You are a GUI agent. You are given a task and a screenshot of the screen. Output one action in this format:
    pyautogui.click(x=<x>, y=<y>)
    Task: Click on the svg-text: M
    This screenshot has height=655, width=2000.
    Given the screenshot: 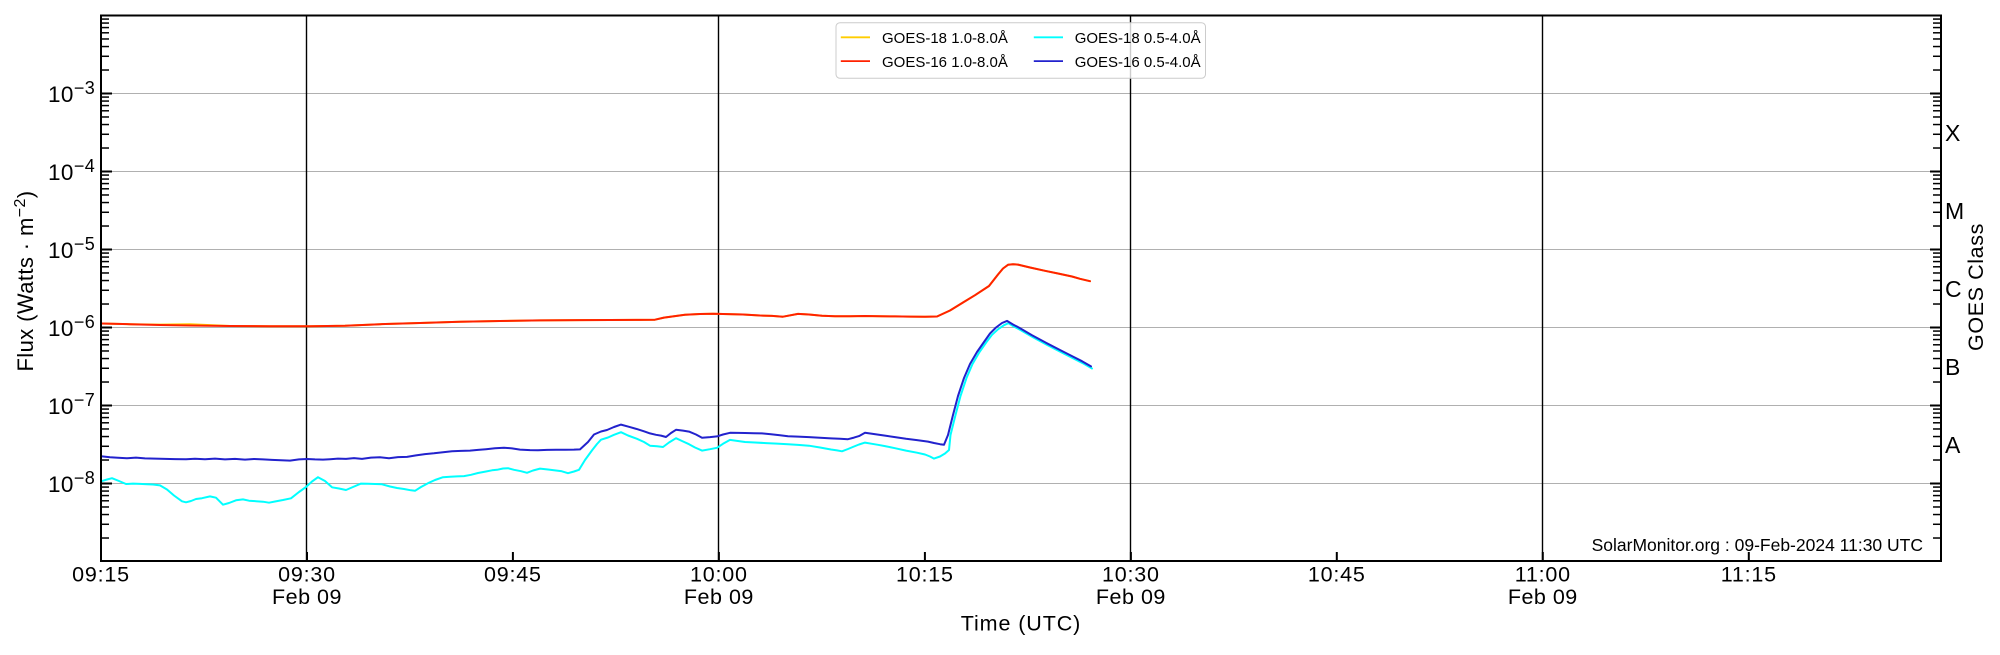 What is the action you would take?
    pyautogui.click(x=1954, y=211)
    